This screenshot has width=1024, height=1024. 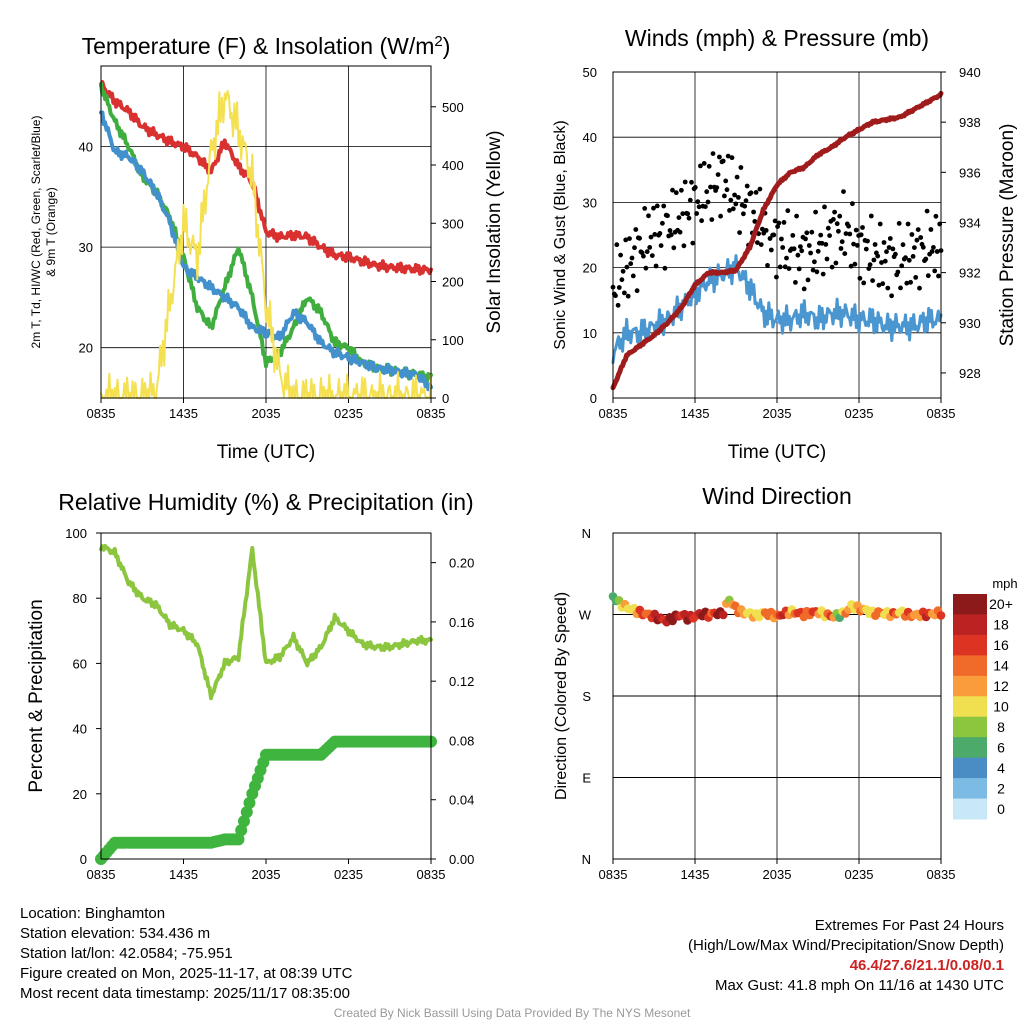 I want to click on max-gust-text: Max Gust: 41.8 mph On 11/16 at 1430 UTC, so click(x=859, y=985).